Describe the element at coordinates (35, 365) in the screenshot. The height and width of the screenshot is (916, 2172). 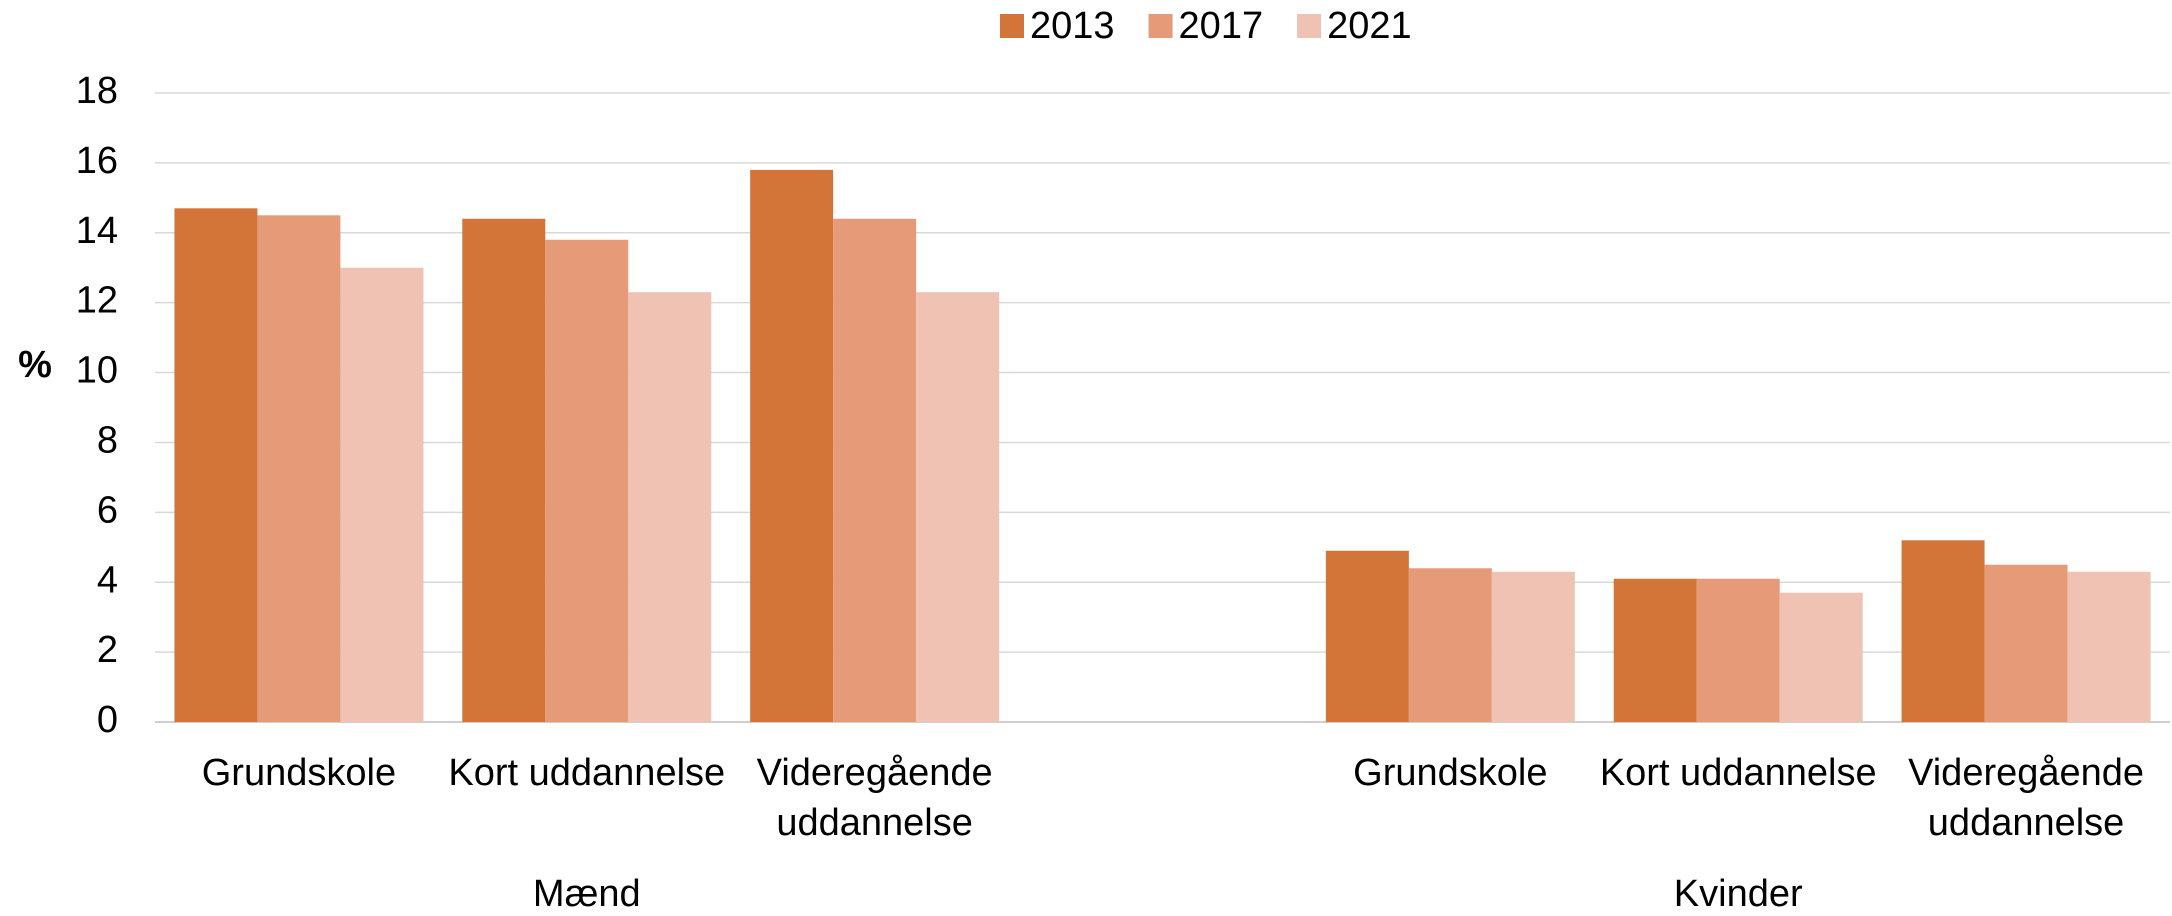
I see `y-axis-label: %` at that location.